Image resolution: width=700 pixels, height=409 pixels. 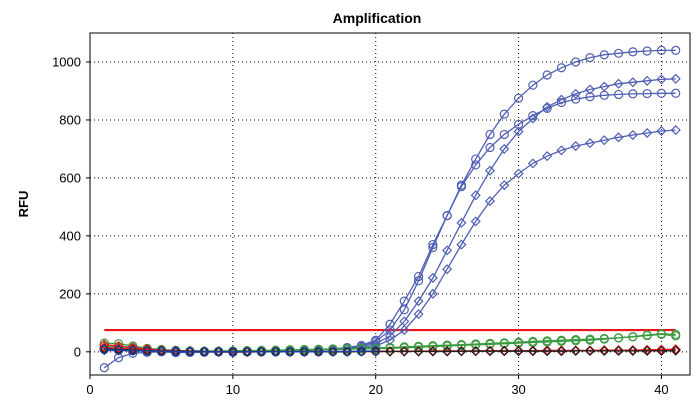 What do you see at coordinates (66, 61) in the screenshot?
I see `y-tick-label: 1000` at bounding box center [66, 61].